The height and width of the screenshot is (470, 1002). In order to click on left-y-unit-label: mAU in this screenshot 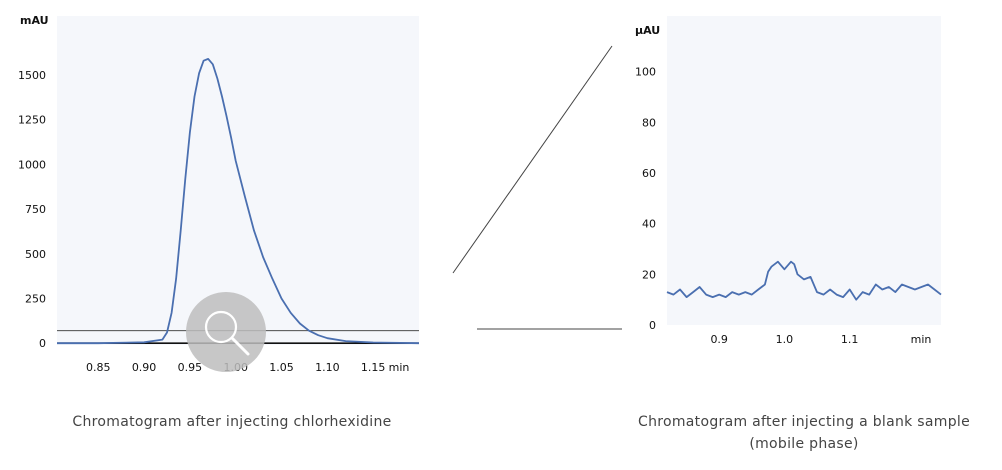, I will do `click(34, 20)`.